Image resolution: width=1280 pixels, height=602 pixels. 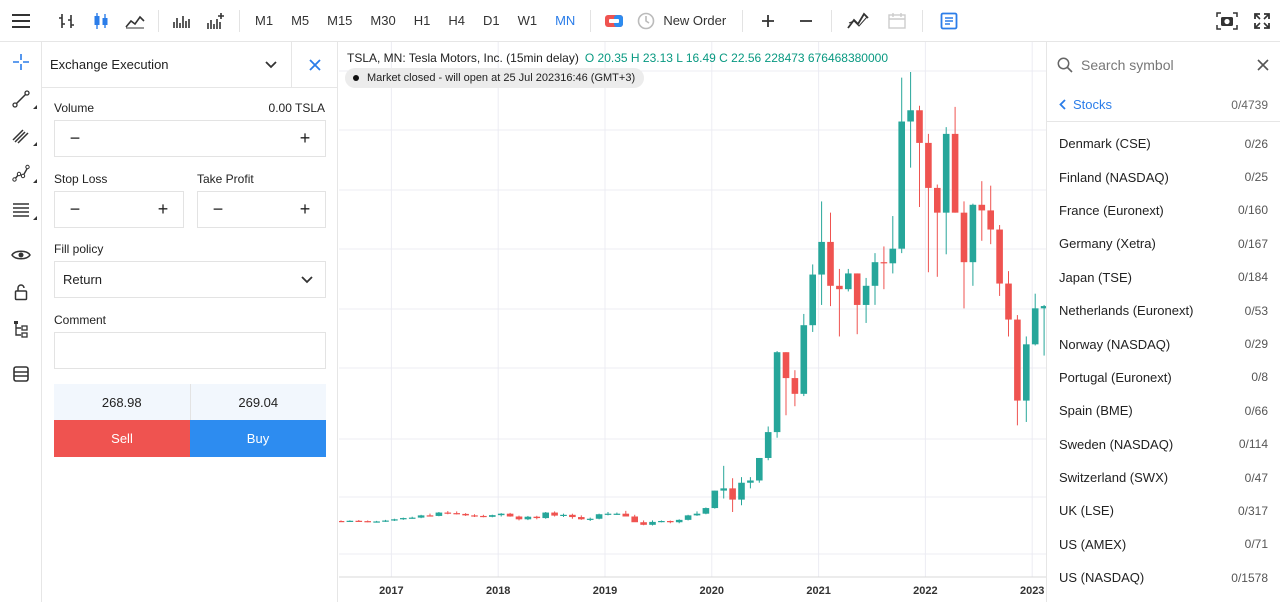 I want to click on symbol-group-item: France (Euronext) 0/160, so click(x=1163, y=210).